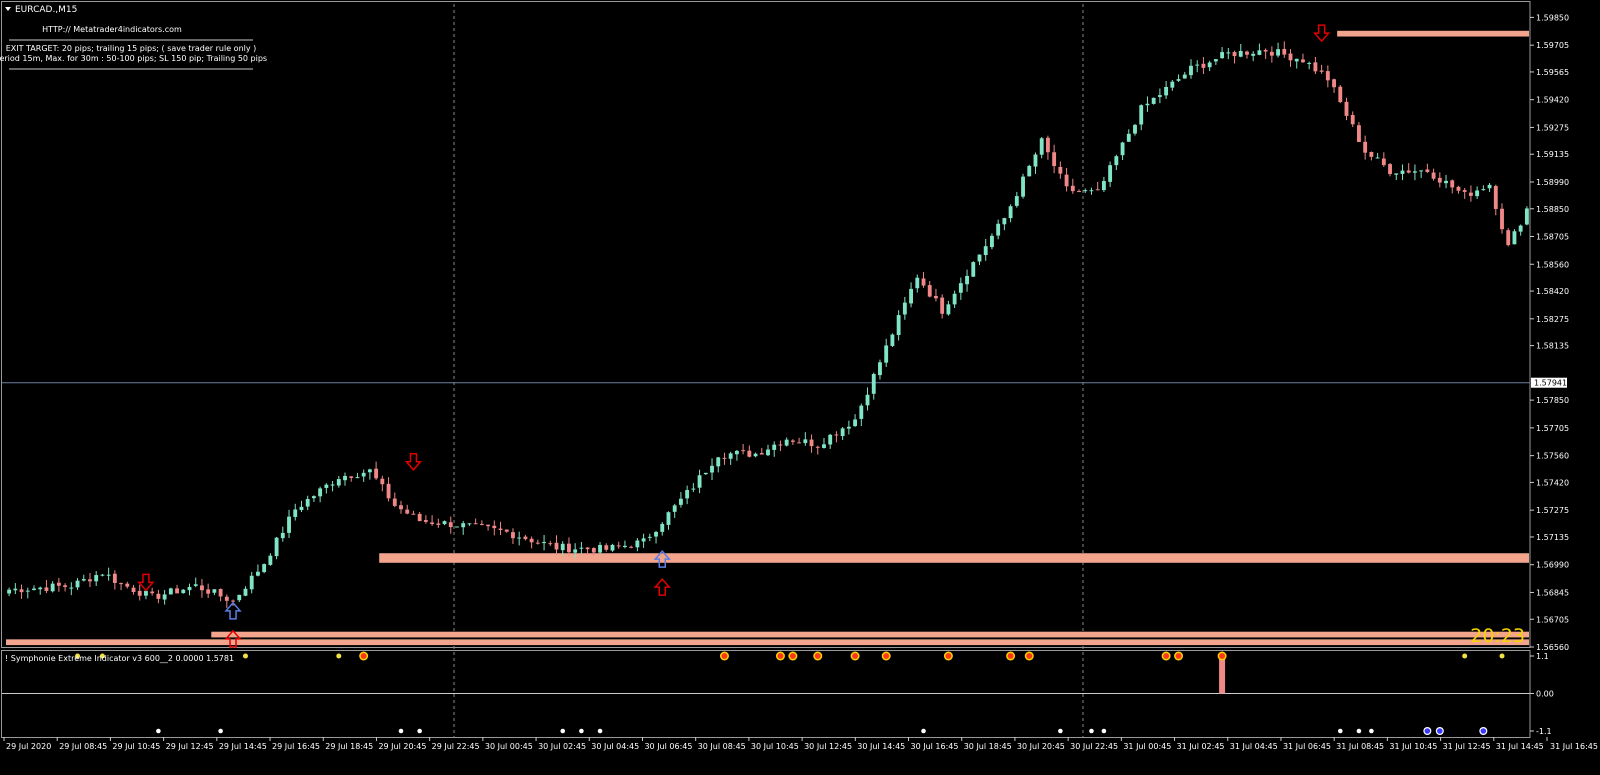  What do you see at coordinates (509, 746) in the screenshot?
I see `time-tick-label: 30 Jul 00:45` at bounding box center [509, 746].